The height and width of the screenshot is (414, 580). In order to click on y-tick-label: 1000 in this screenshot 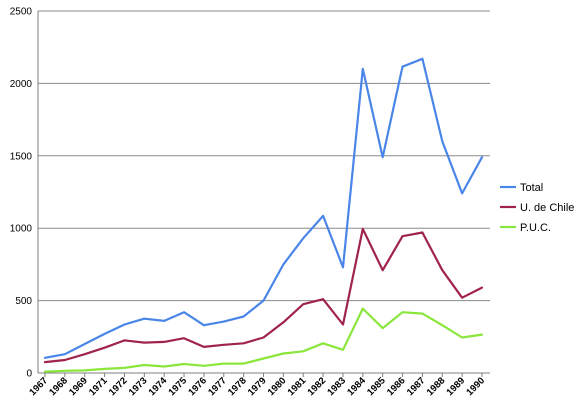, I will do `click(21, 229)`.